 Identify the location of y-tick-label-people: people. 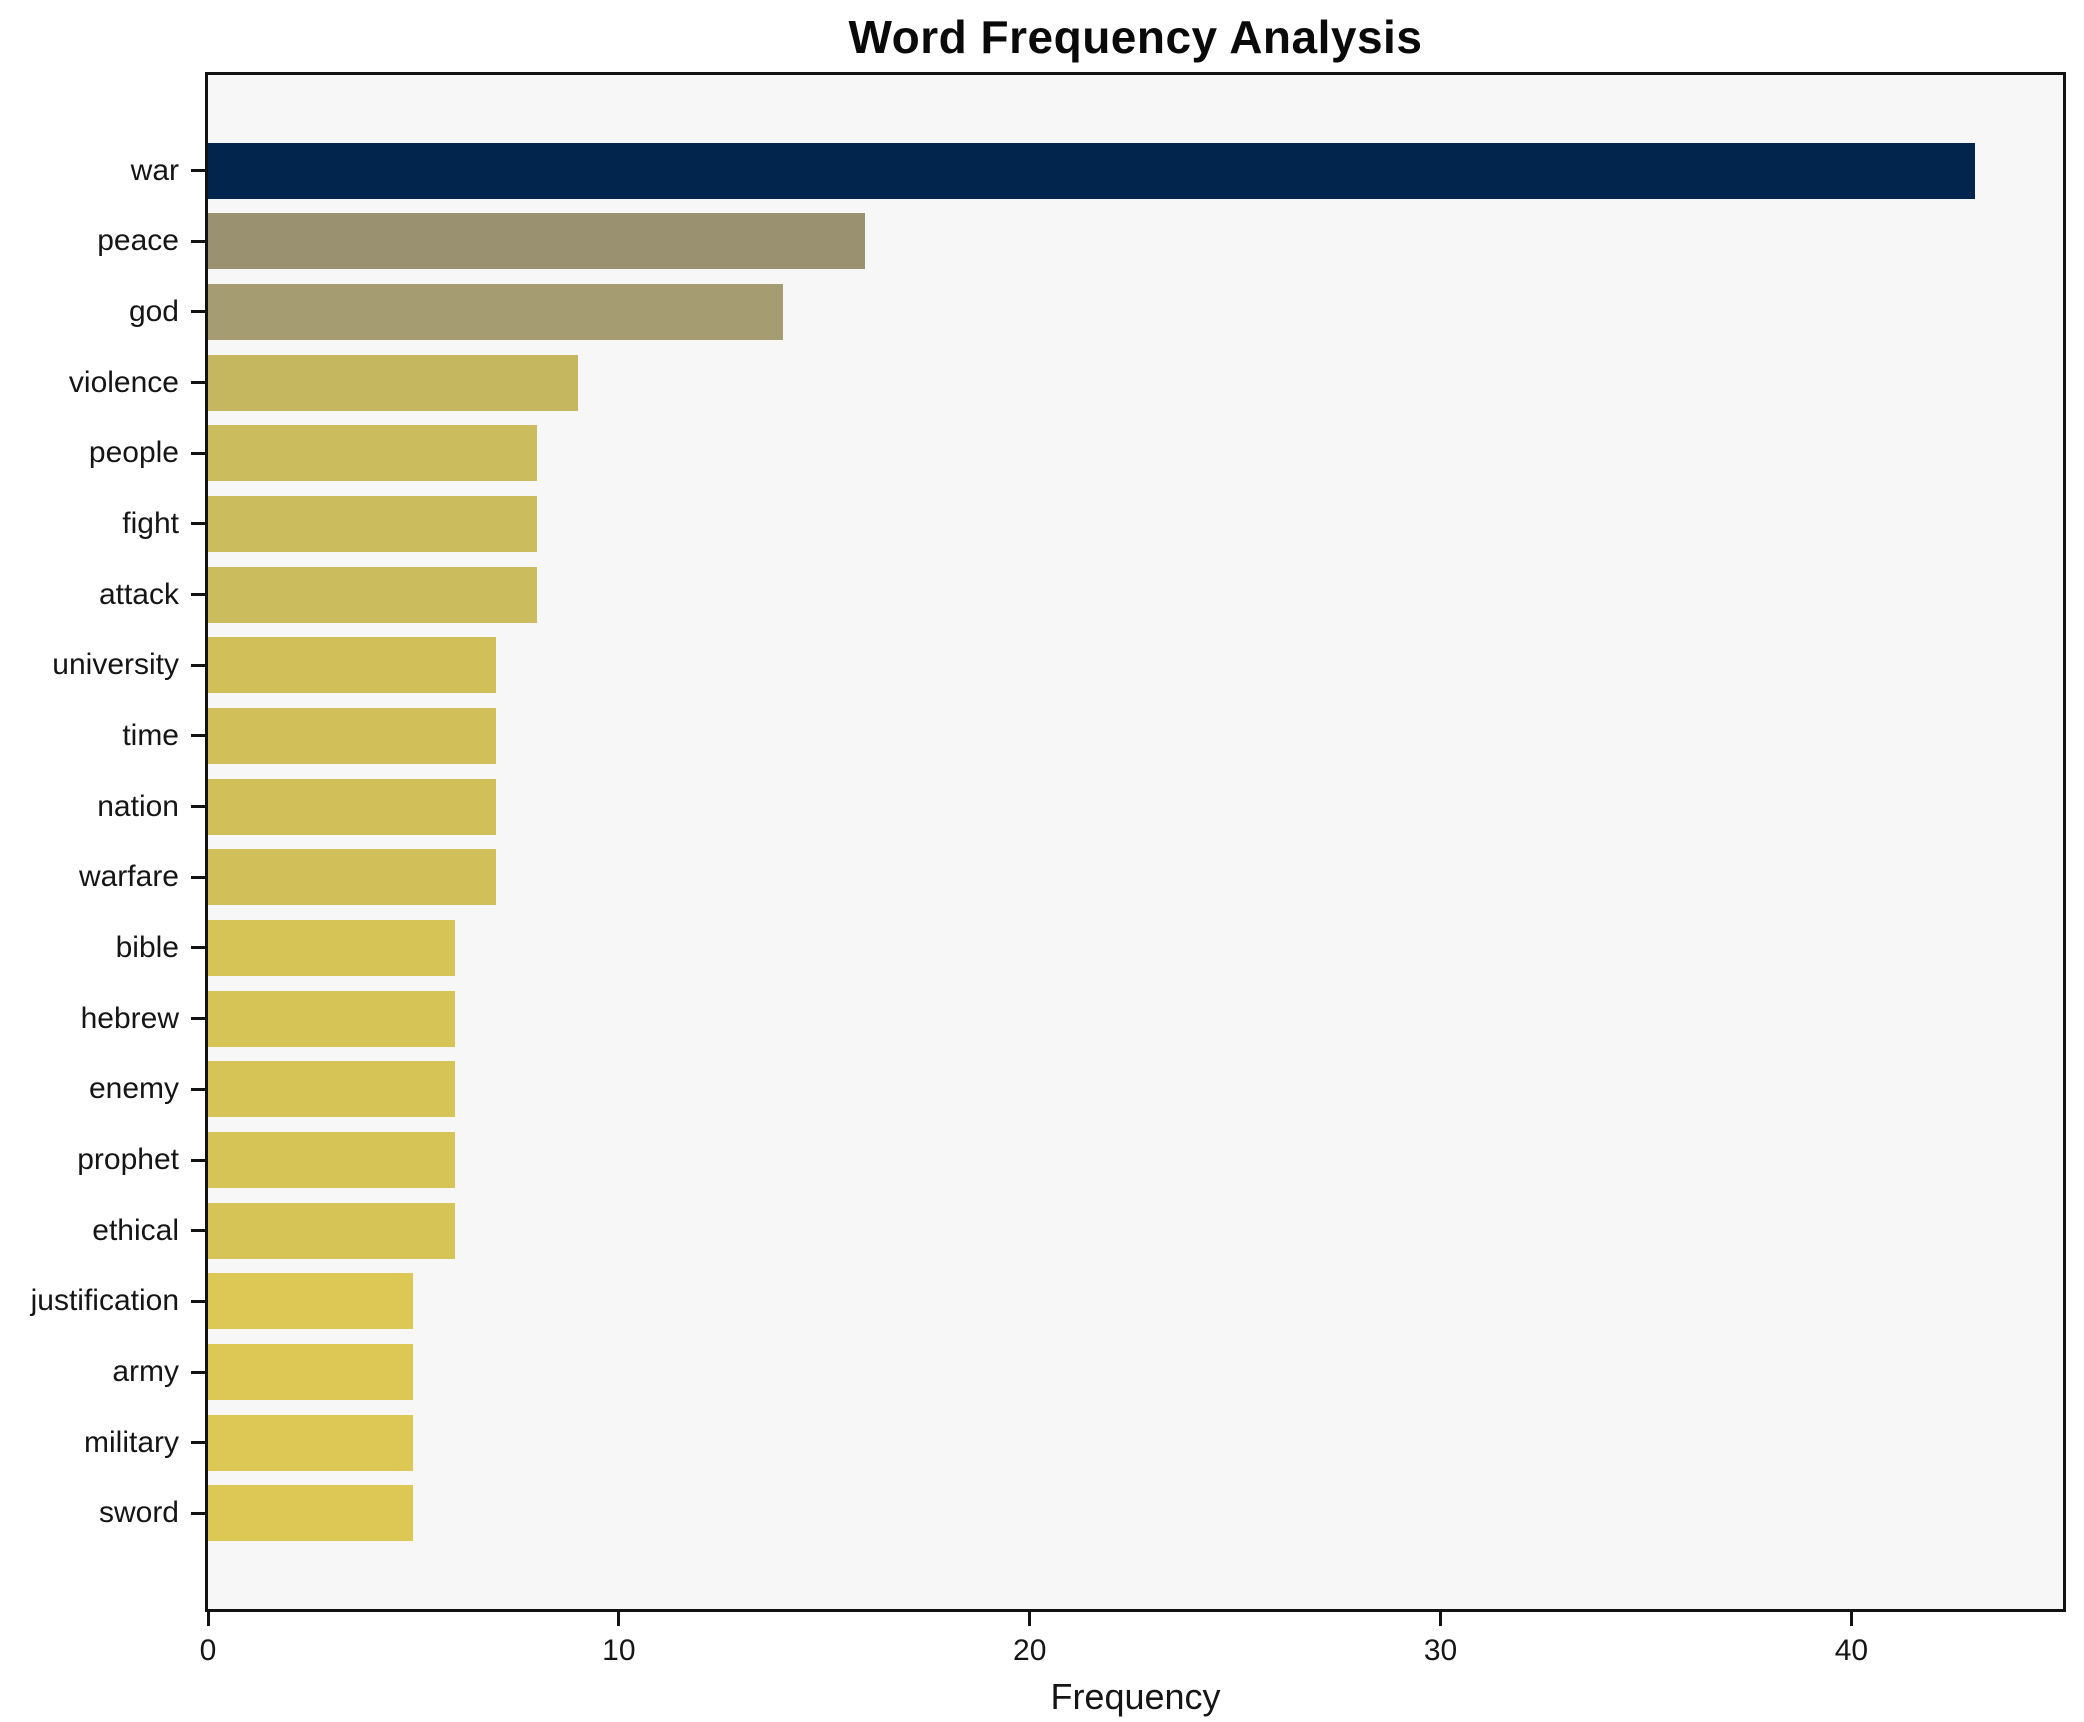
(133, 453).